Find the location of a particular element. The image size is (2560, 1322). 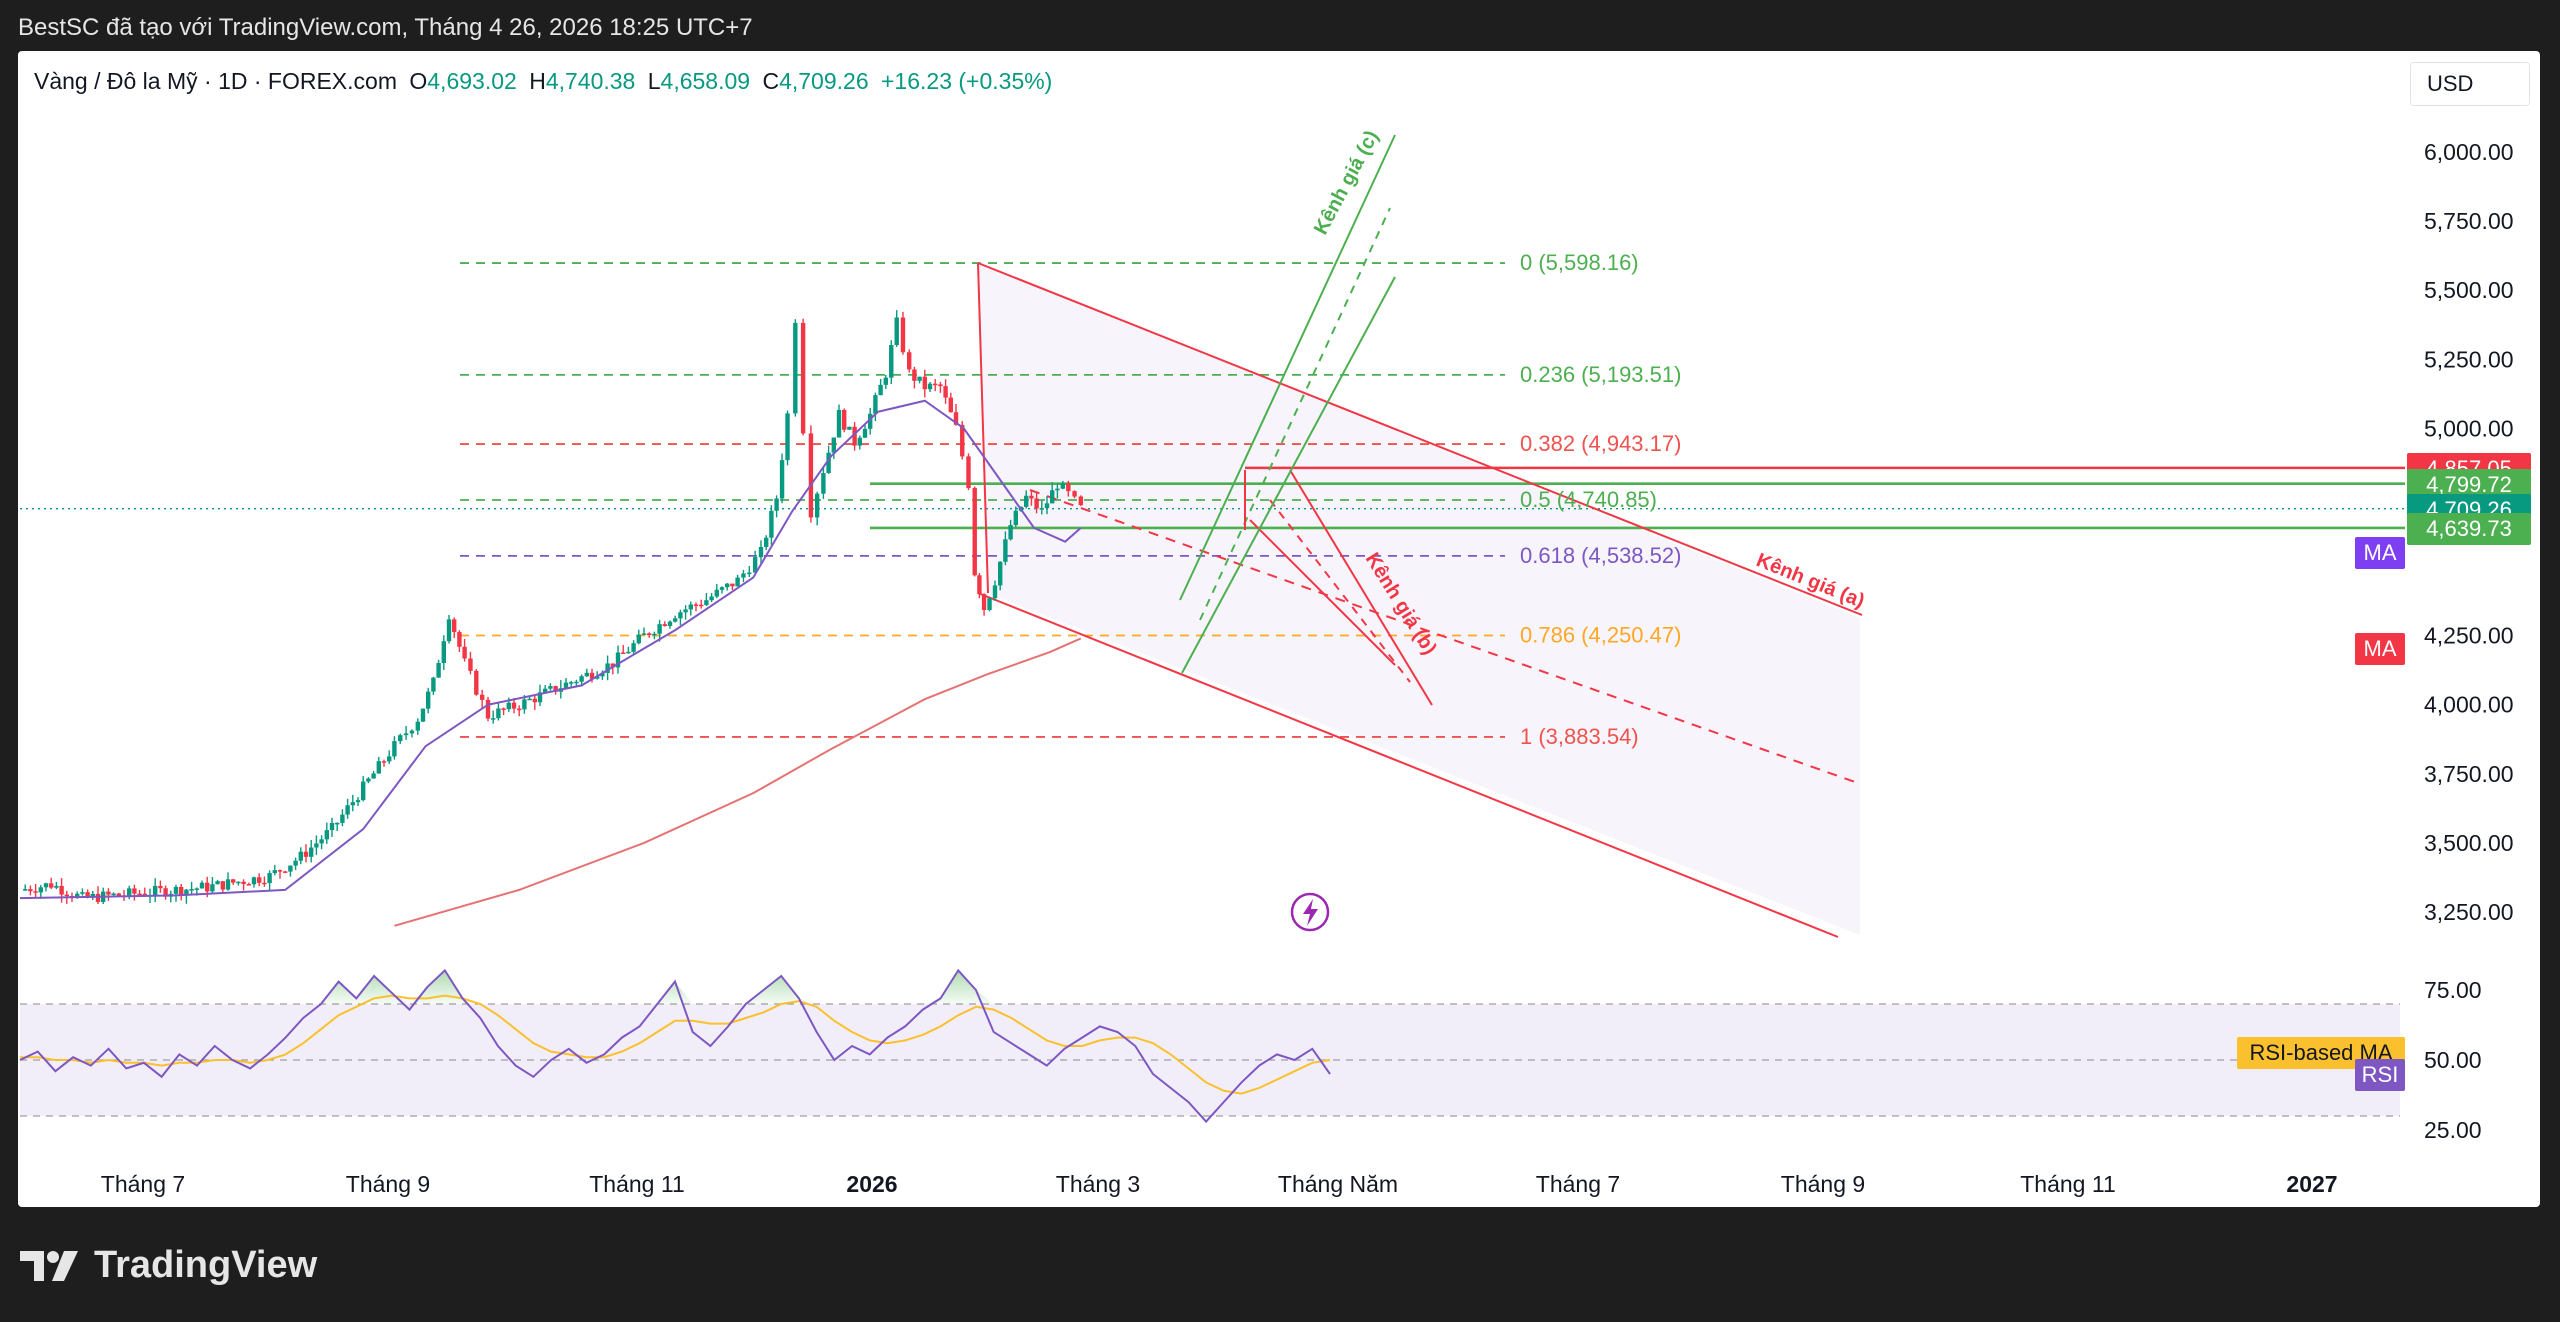

rsi-ma-line is located at coordinates (675, 1044).